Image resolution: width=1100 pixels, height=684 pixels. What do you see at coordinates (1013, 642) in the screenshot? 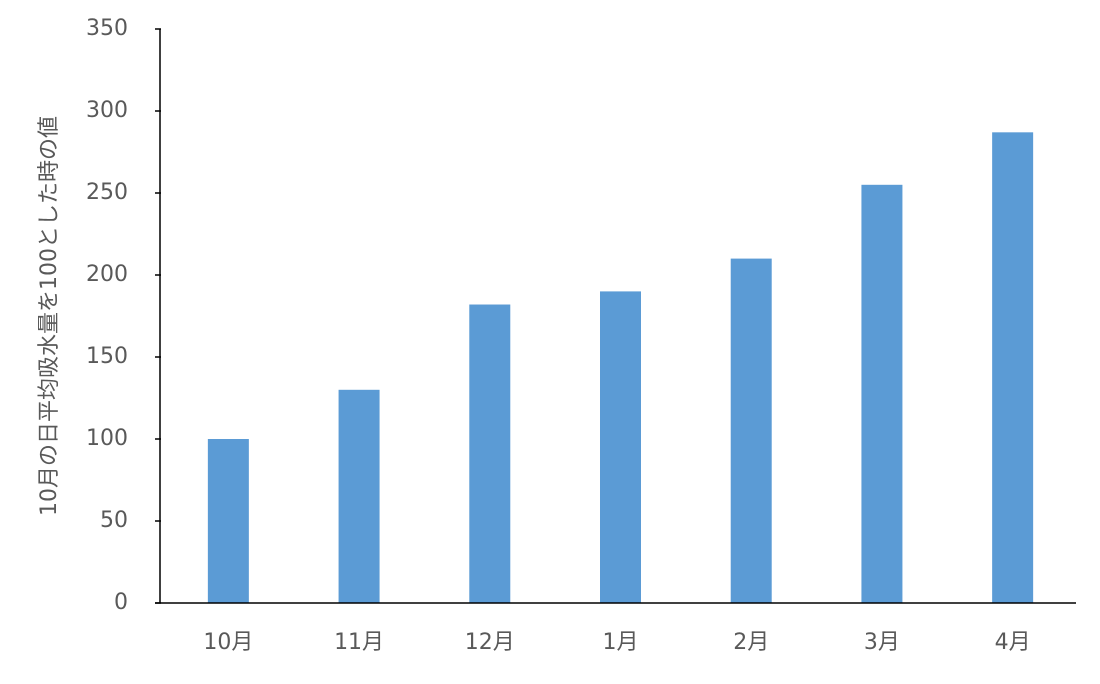
I see `x-tick-label: 4月` at bounding box center [1013, 642].